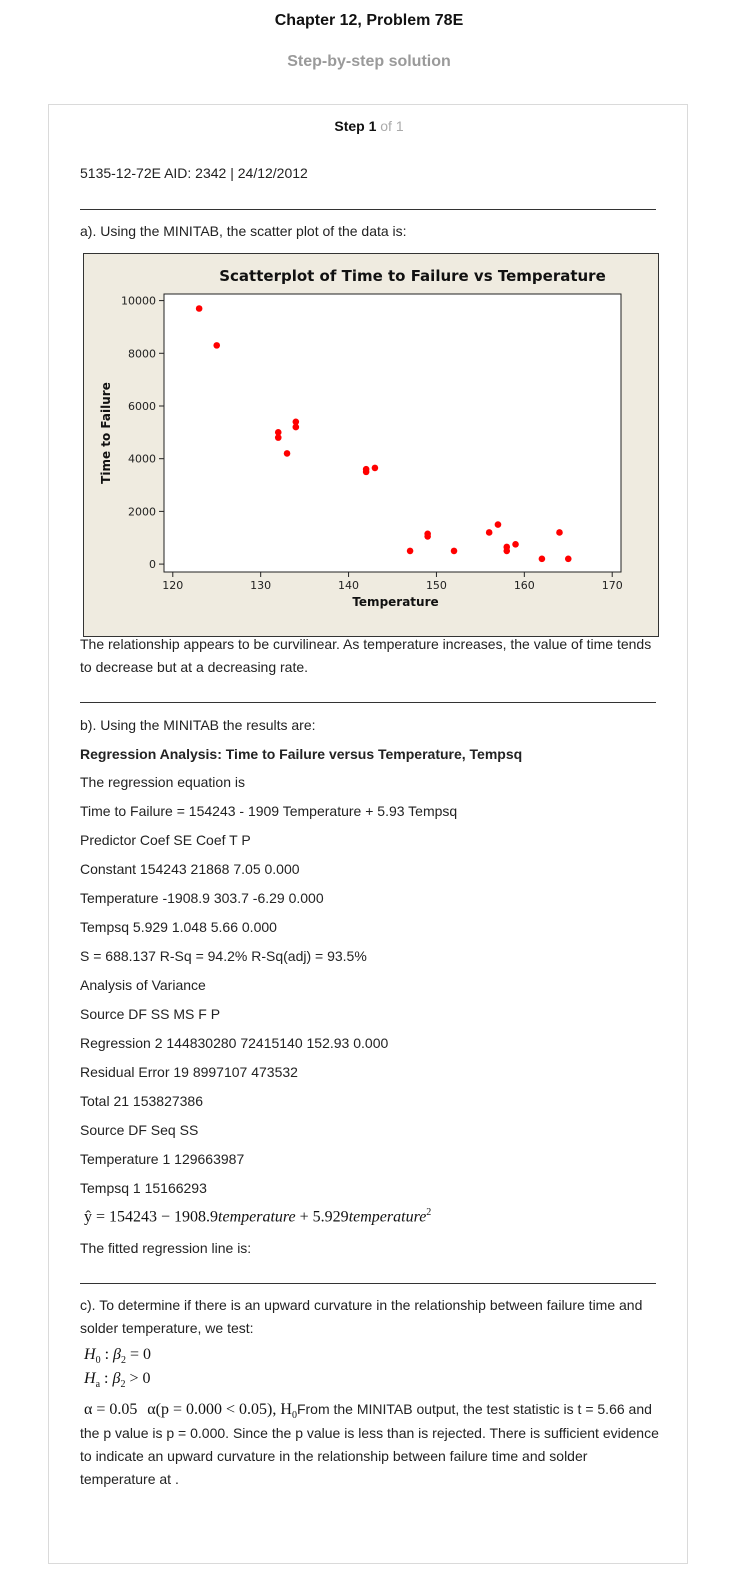  Describe the element at coordinates (260, 585) in the screenshot. I see `x-tick-label: 130` at that location.